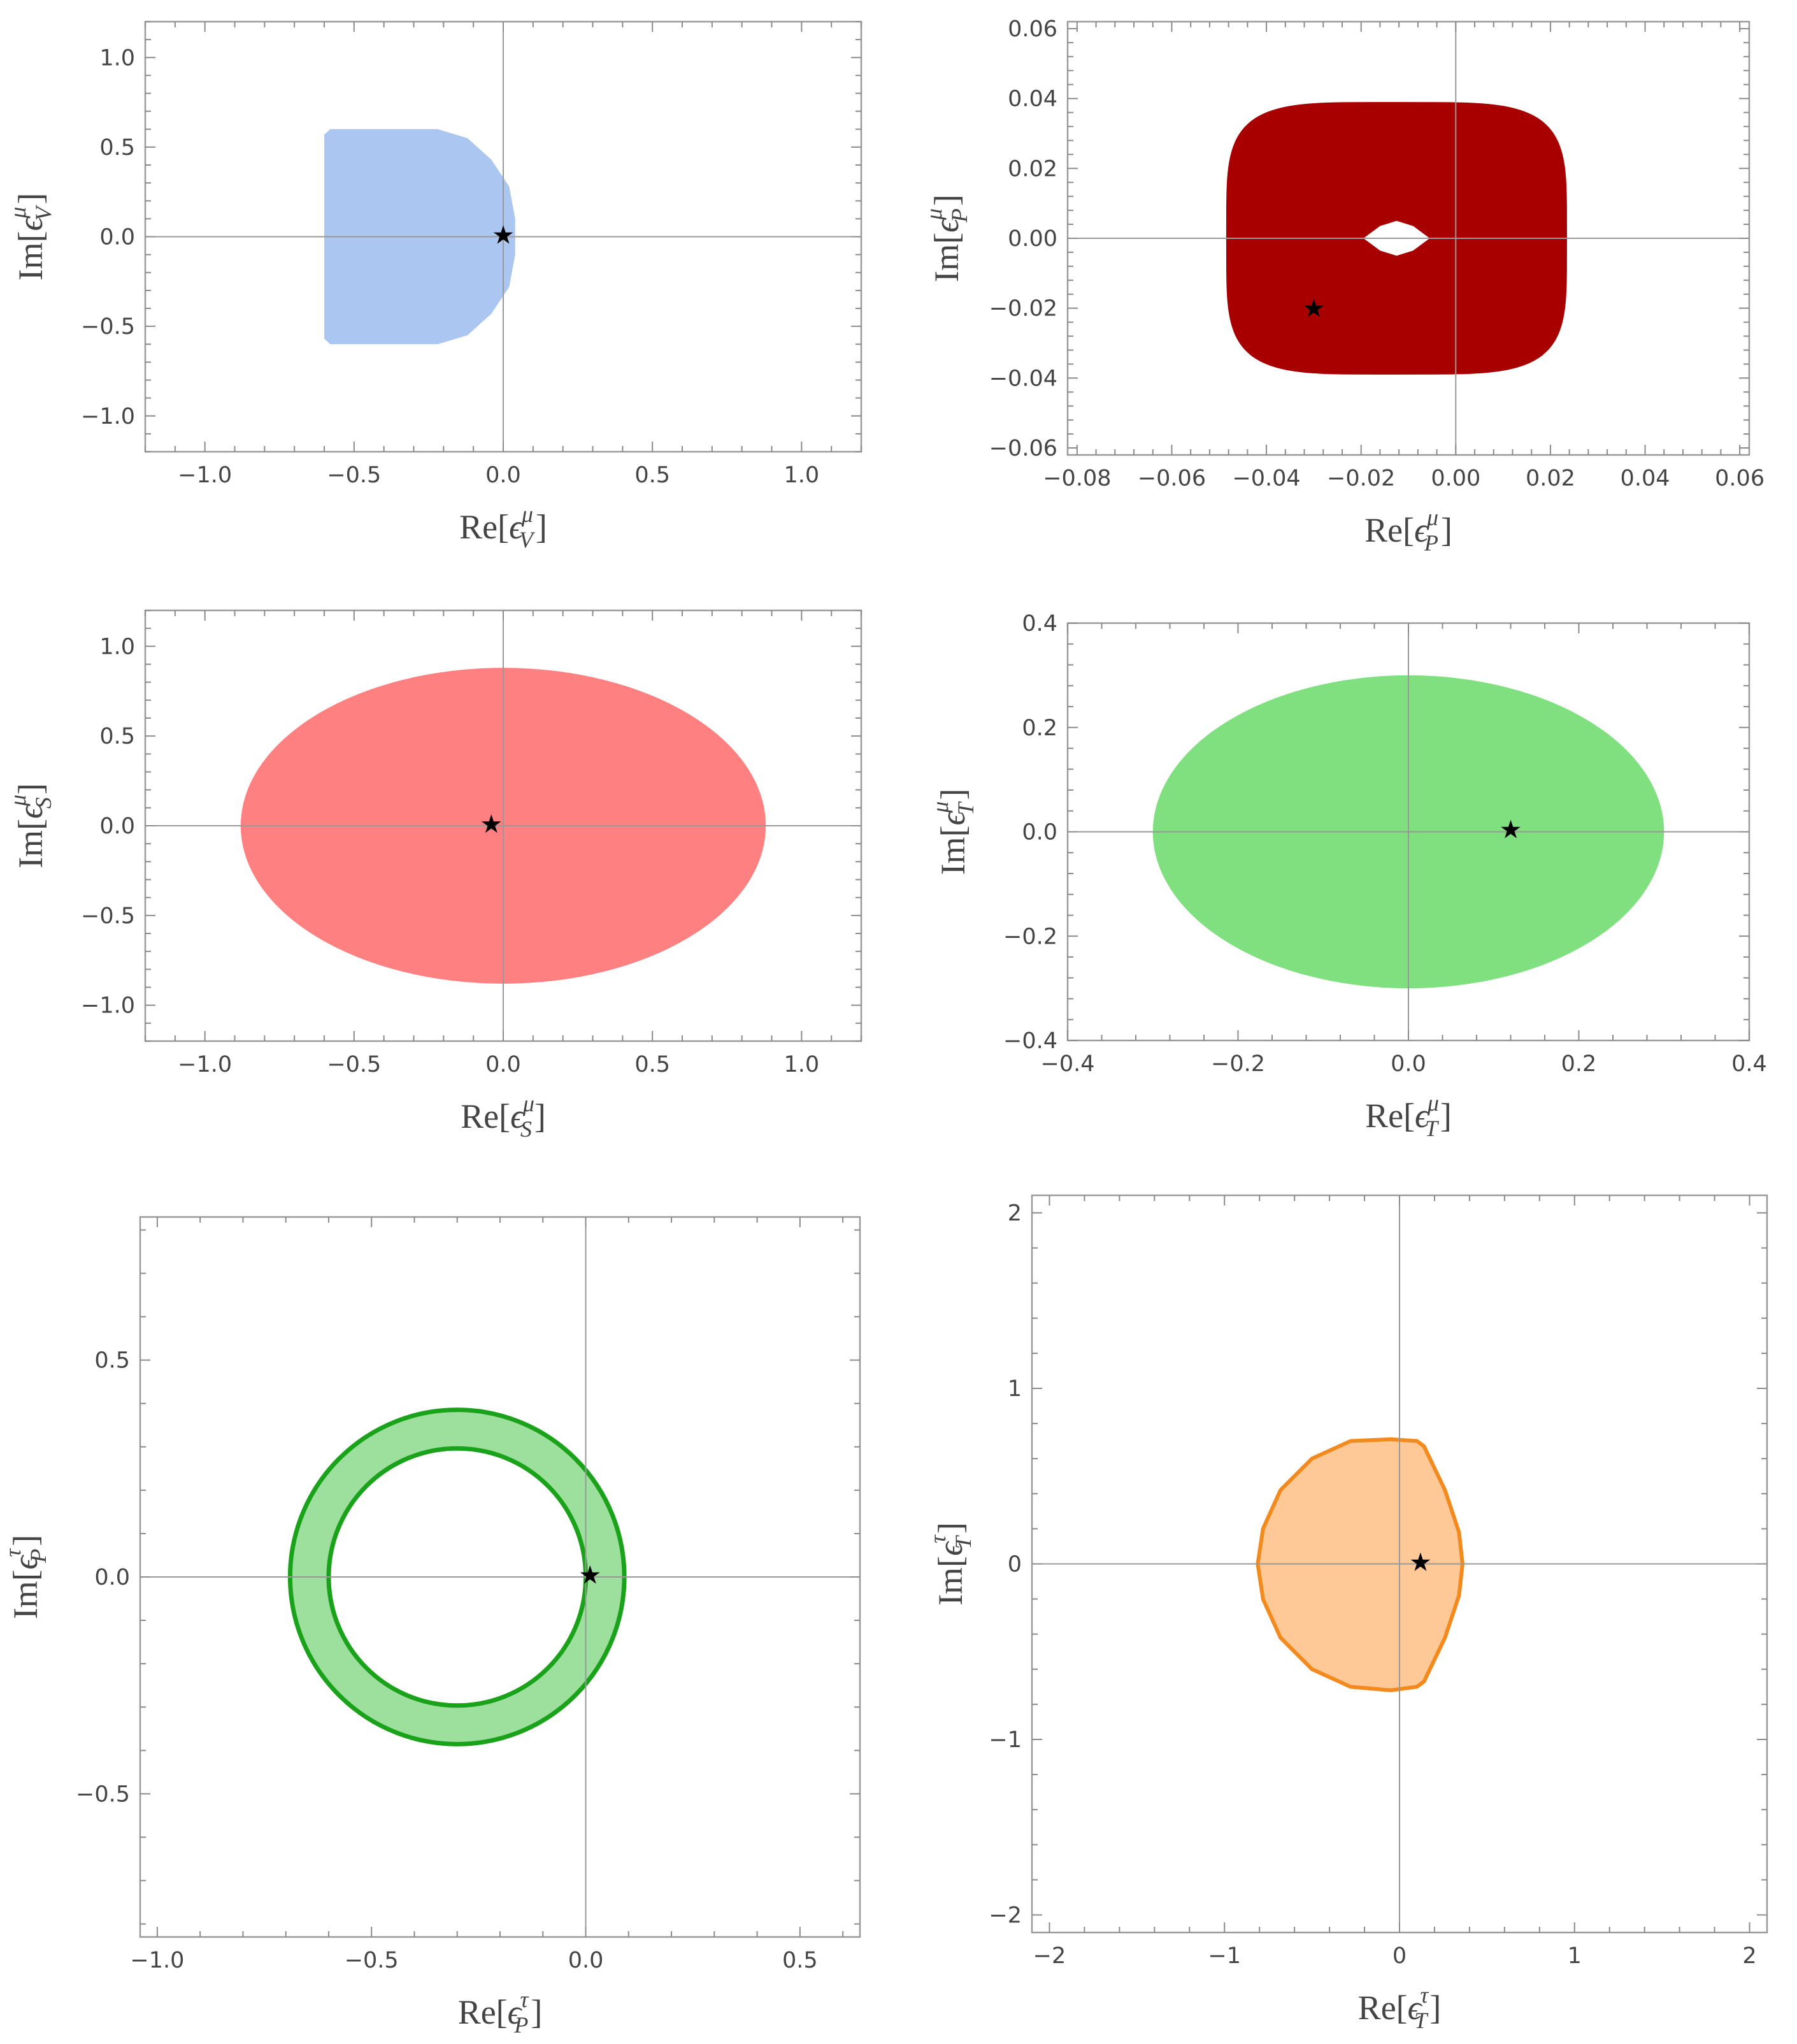  What do you see at coordinates (1049, 1956) in the screenshot?
I see `x-tick-label--2: −2` at bounding box center [1049, 1956].